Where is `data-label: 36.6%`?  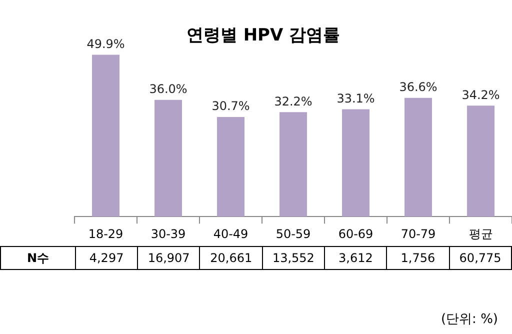 data-label: 36.6% is located at coordinates (418, 87).